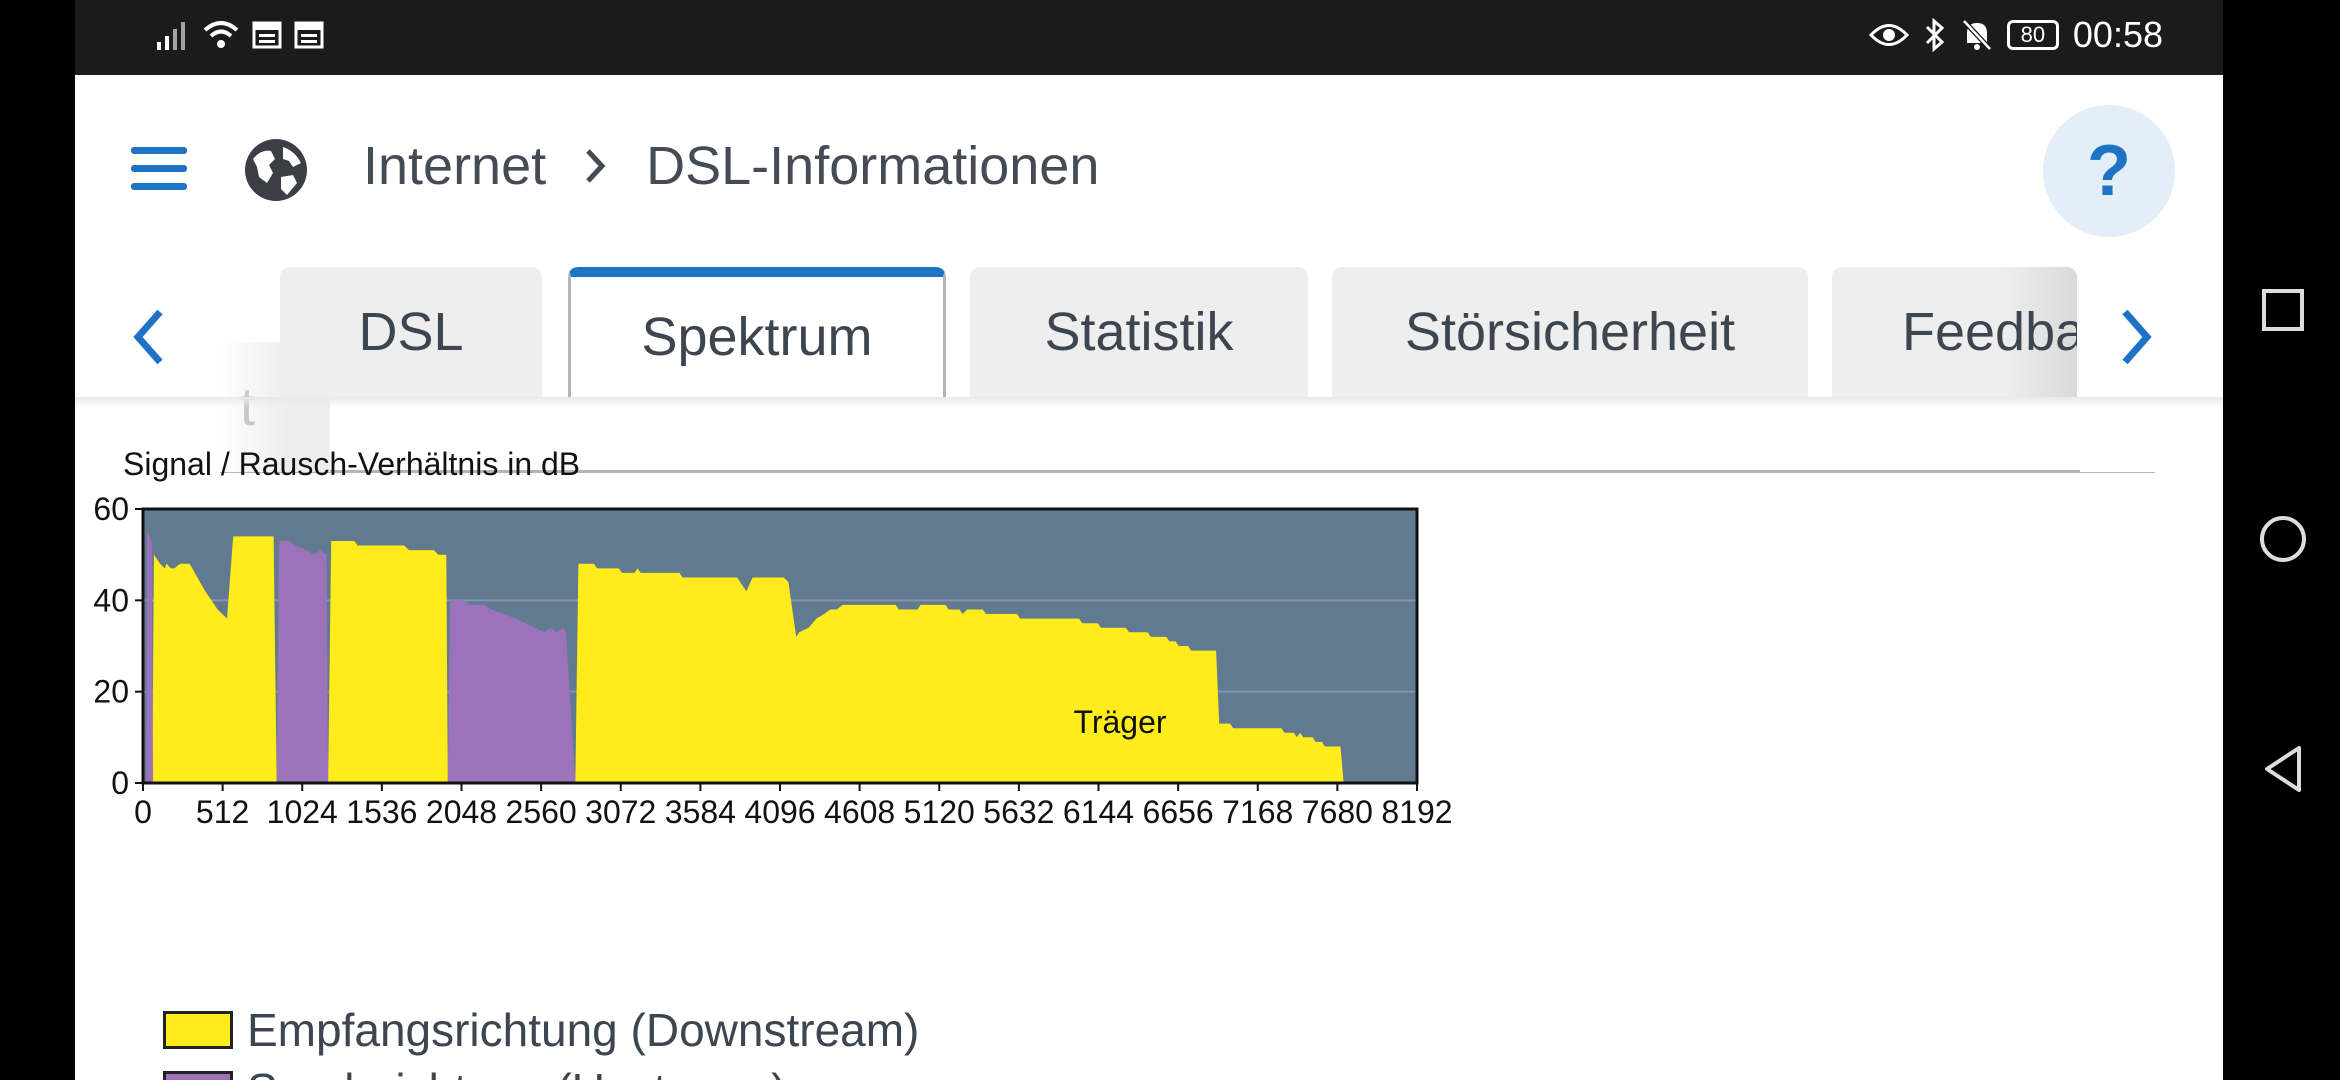  I want to click on legend-item-upstream: Senderichtung (Upstream), so click(541, 1070).